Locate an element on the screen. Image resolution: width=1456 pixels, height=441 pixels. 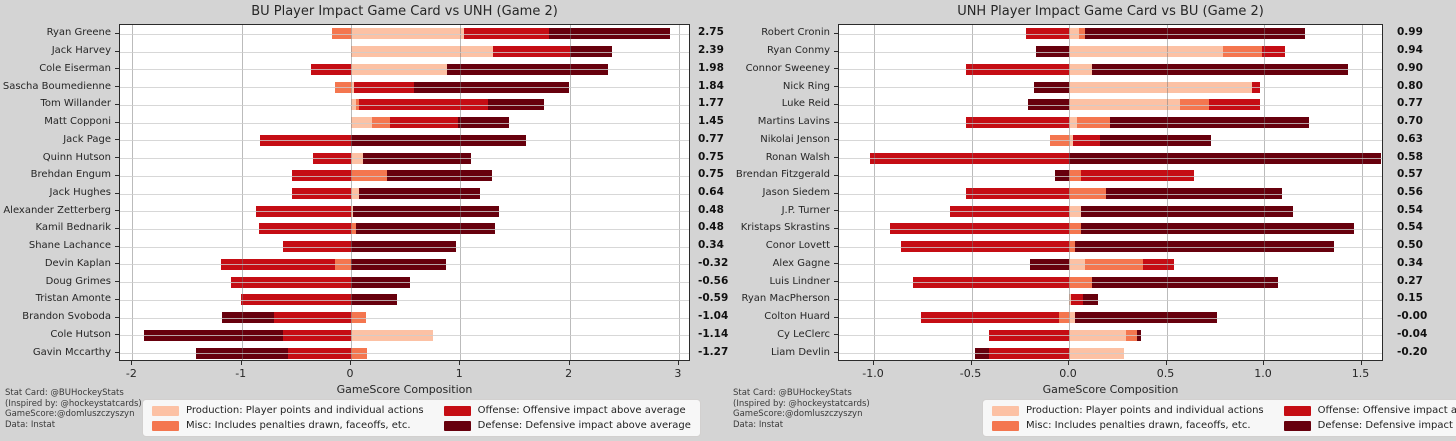
gamescore-total: -0.20 is located at coordinates (1412, 351).